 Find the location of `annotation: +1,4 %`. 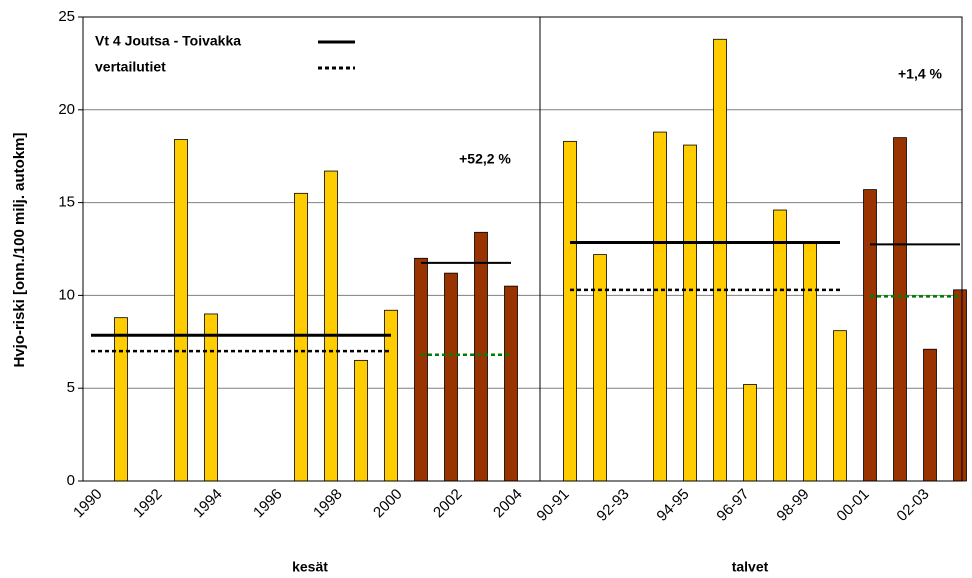

annotation: +1,4 % is located at coordinates (920, 74).